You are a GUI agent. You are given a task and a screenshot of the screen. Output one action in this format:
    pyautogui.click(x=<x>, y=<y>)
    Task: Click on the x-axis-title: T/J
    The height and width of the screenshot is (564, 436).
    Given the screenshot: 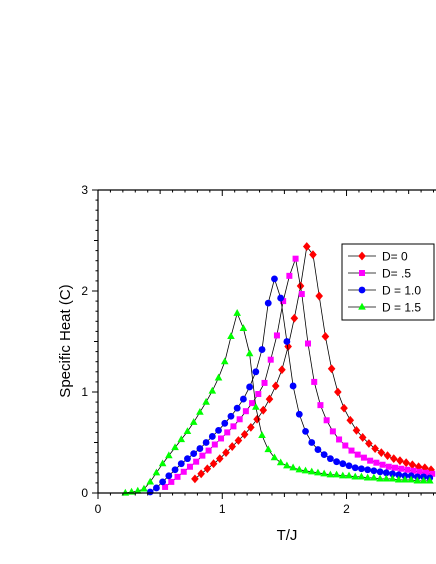 What is the action you would take?
    pyautogui.click(x=287, y=535)
    